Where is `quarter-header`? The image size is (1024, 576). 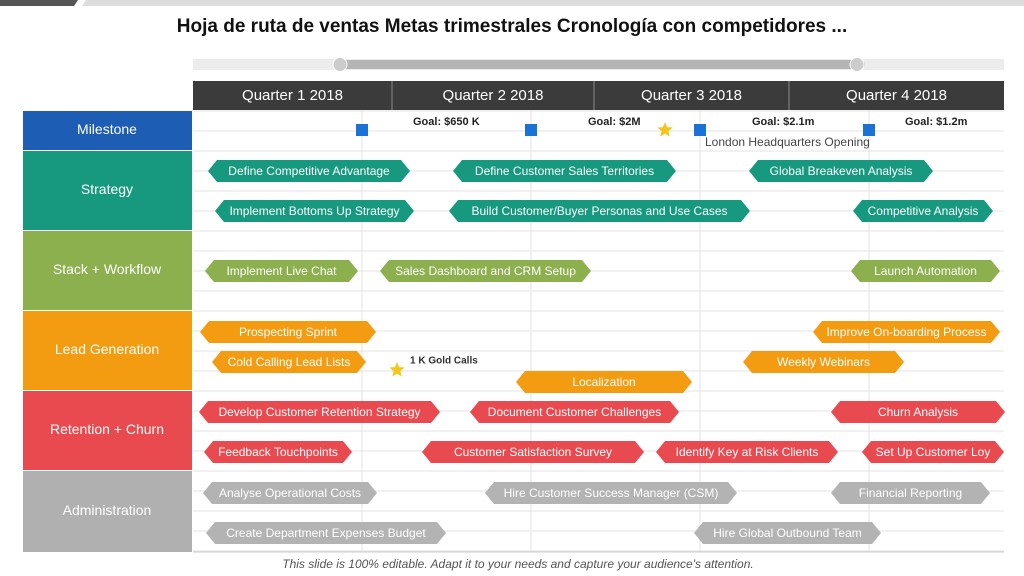 quarter-header is located at coordinates (598, 95).